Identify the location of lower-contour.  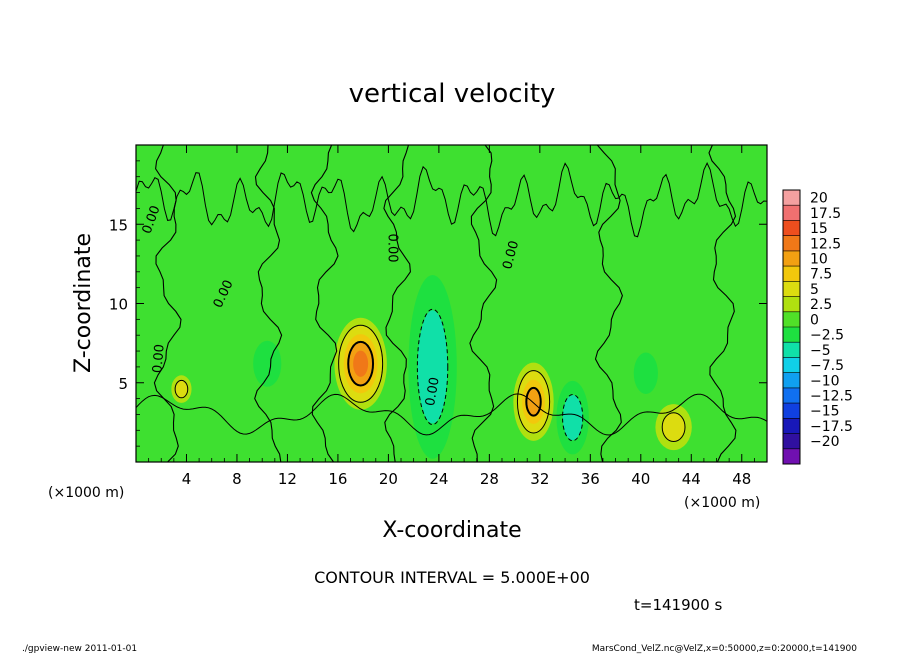
(451, 414).